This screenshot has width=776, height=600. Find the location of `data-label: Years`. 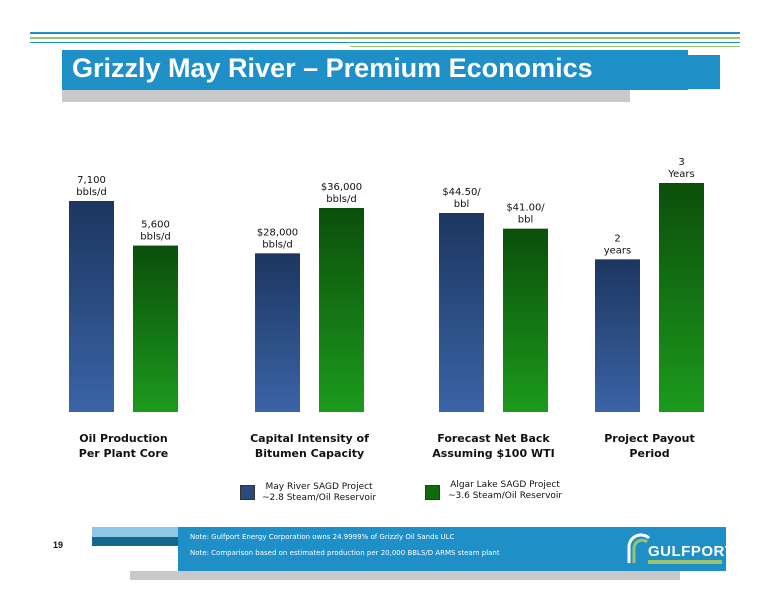

data-label: Years is located at coordinates (680, 174).